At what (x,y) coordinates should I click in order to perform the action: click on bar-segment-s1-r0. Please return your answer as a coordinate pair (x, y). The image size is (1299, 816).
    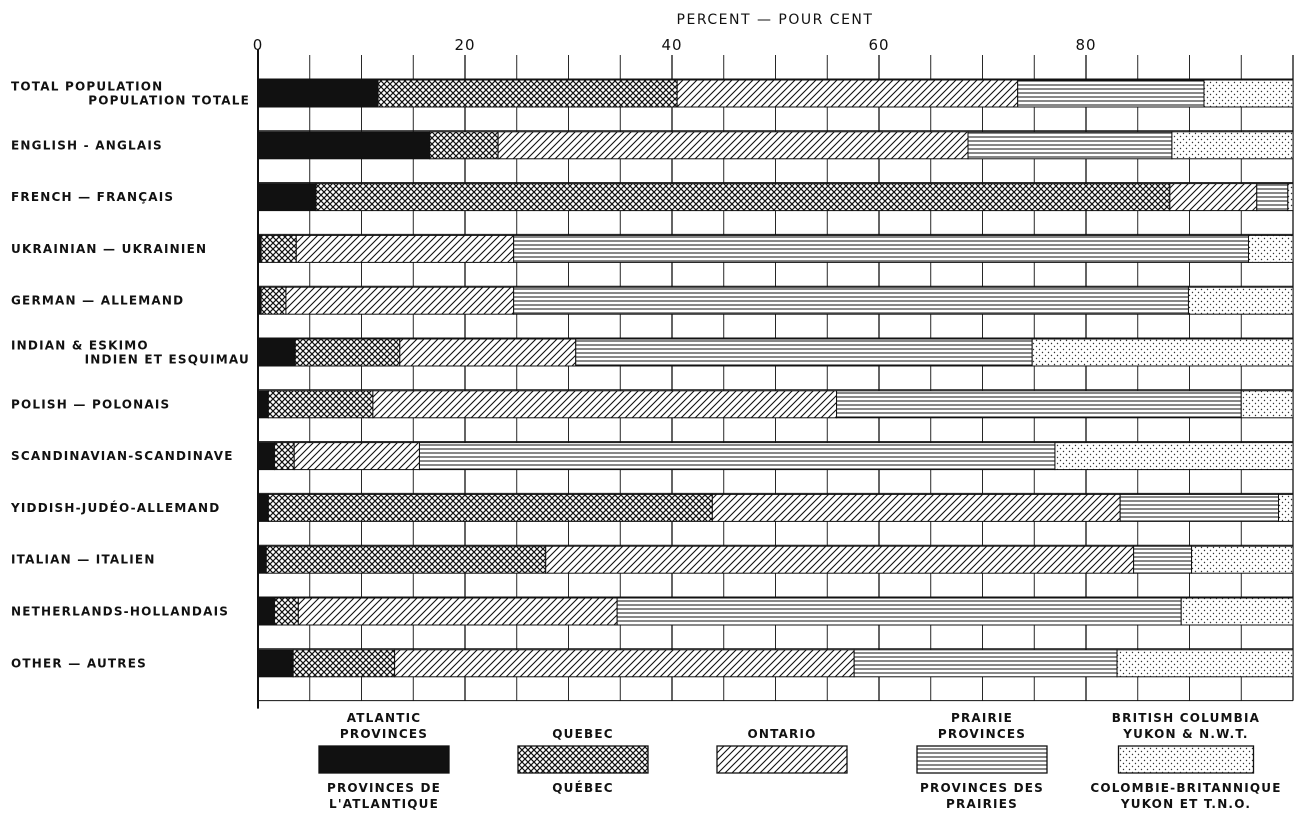
    Looking at the image, I should click on (527, 93).